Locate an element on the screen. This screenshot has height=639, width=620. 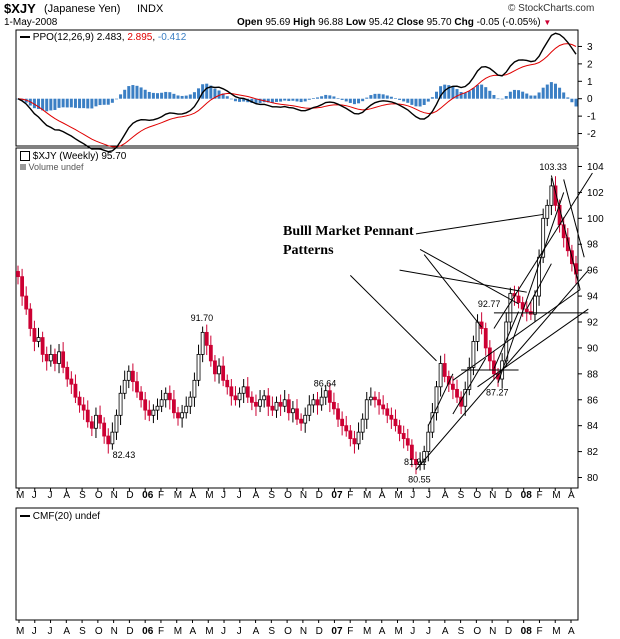
price-legend-text: $XJY (Weekly) 95.70 is located at coordinates (79, 156).